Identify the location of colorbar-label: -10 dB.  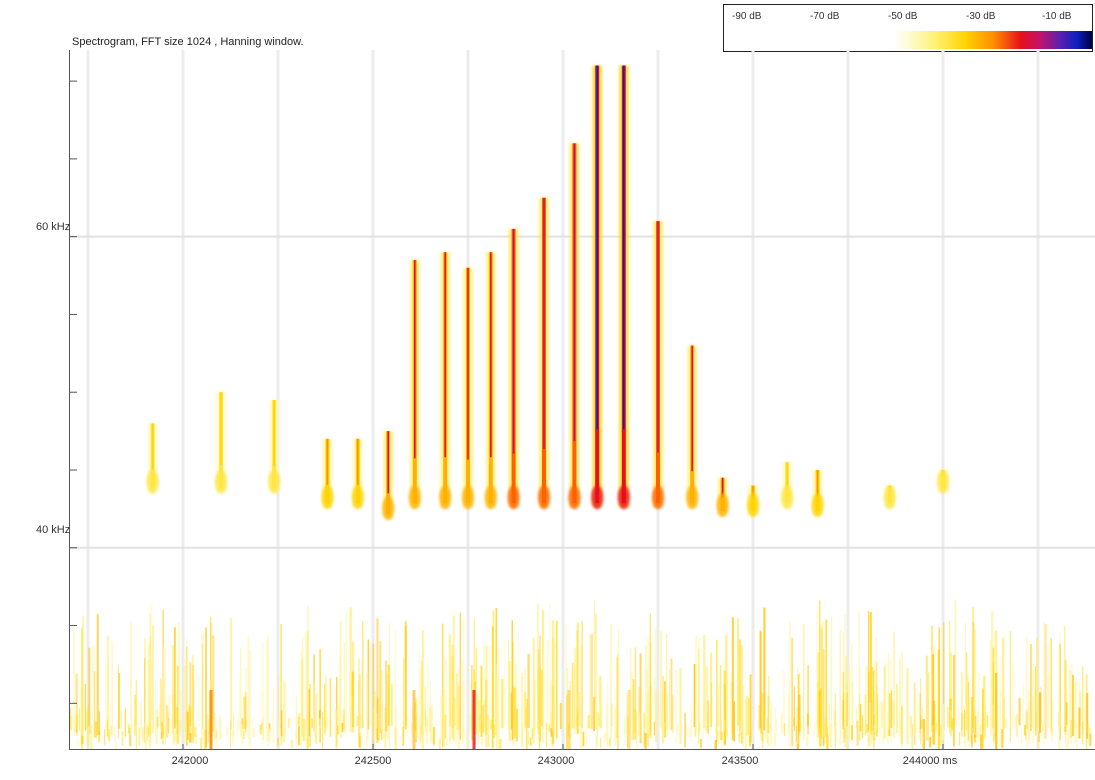
(1057, 16).